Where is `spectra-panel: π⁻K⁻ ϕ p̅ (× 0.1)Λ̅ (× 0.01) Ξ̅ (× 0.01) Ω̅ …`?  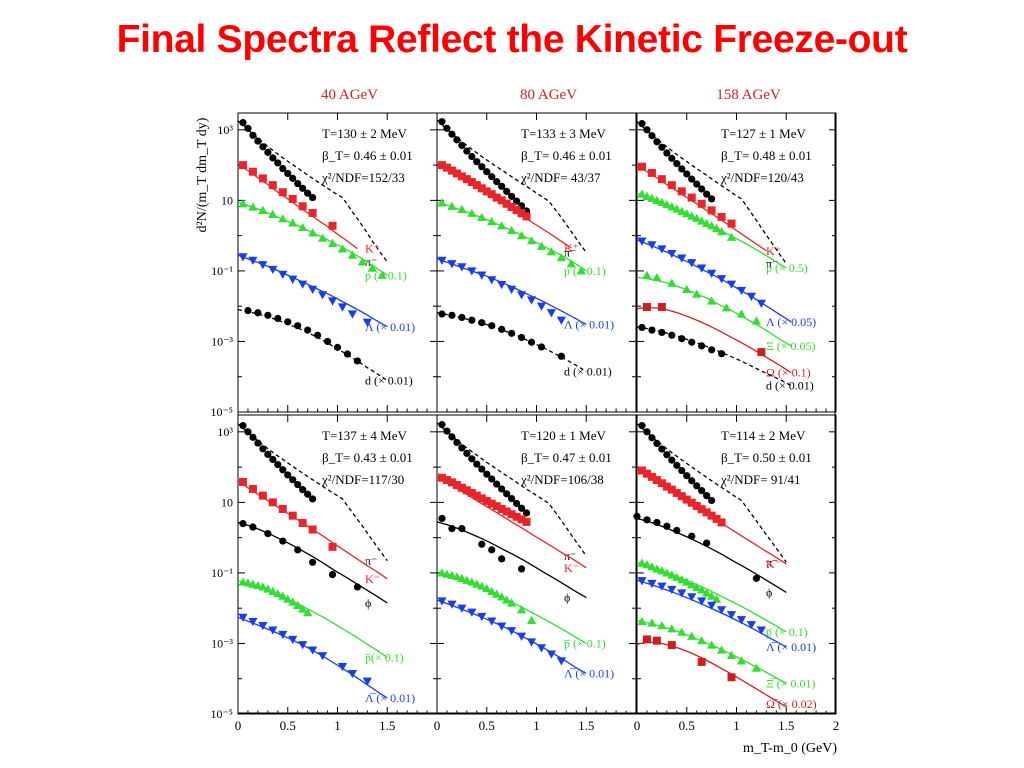 spectra-panel: π⁻K⁻ ϕ p̅ (× 0.1)Λ̅ (× 0.01) Ξ̅ (× 0.01) Ω̅ … is located at coordinates (735, 564).